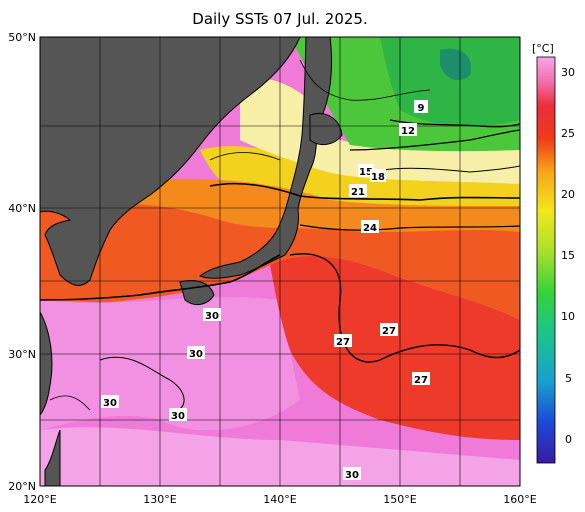  What do you see at coordinates (568, 133) in the screenshot?
I see `colorbar-tick: 25` at bounding box center [568, 133].